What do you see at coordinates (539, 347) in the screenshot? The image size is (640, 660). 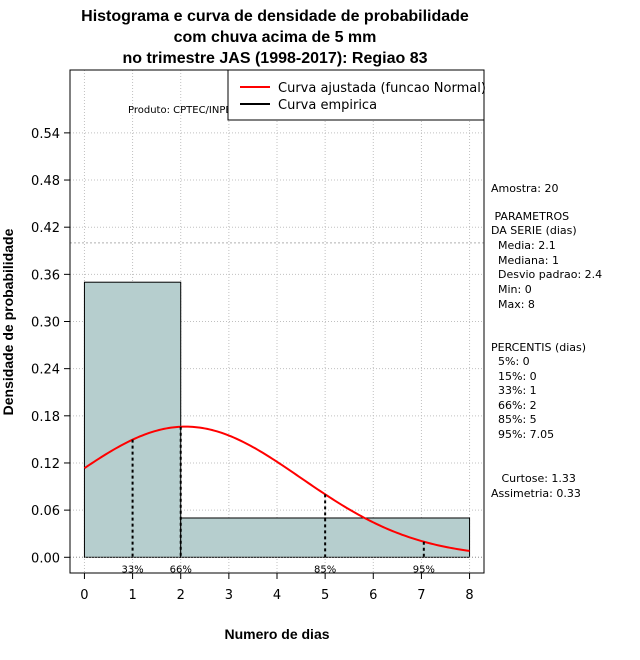 I see `stat-percentis-title: PERCENTIS (dias)` at bounding box center [539, 347].